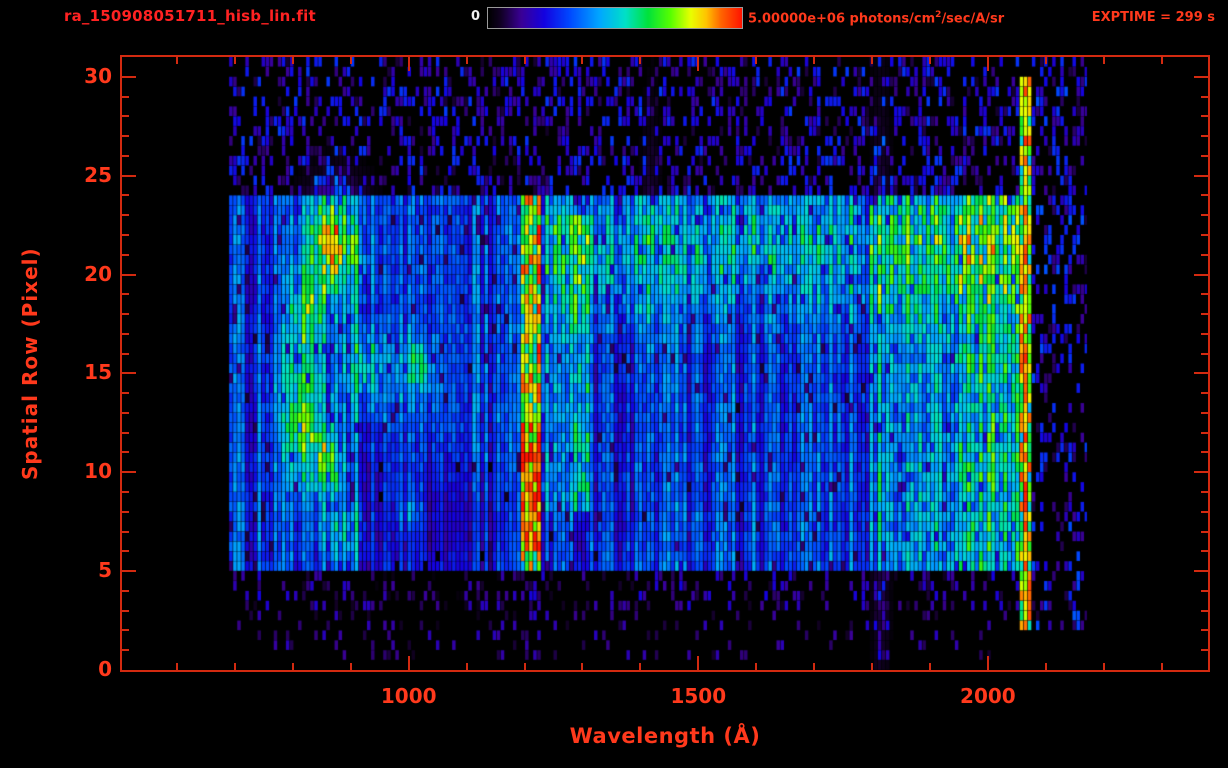 This screenshot has height=768, width=1228. What do you see at coordinates (665, 736) in the screenshot?
I see `x-axis-title: Wavelength (Å)` at bounding box center [665, 736].